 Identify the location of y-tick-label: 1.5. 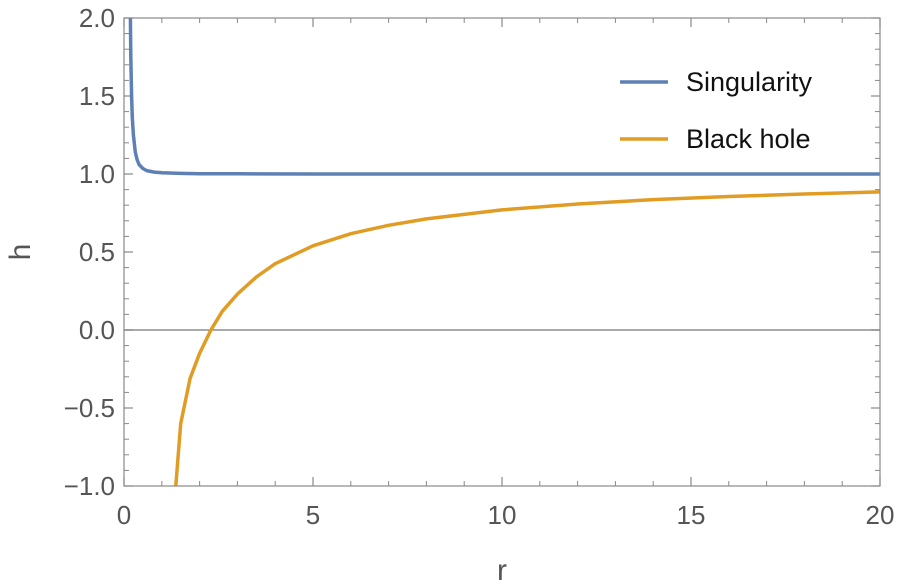
(97, 96).